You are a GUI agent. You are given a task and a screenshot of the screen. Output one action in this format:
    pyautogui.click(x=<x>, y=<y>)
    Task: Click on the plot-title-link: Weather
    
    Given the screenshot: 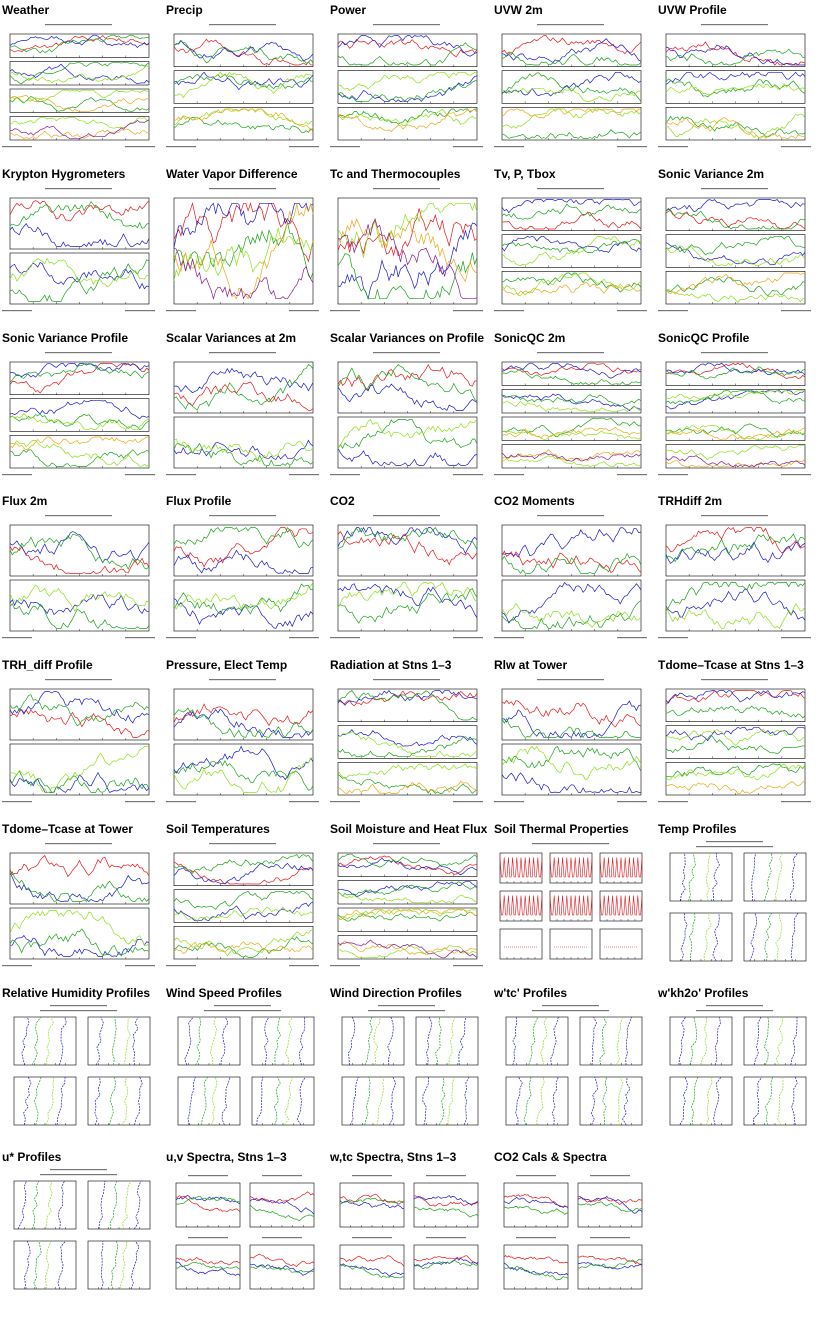 What is the action you would take?
    pyautogui.click(x=26, y=10)
    